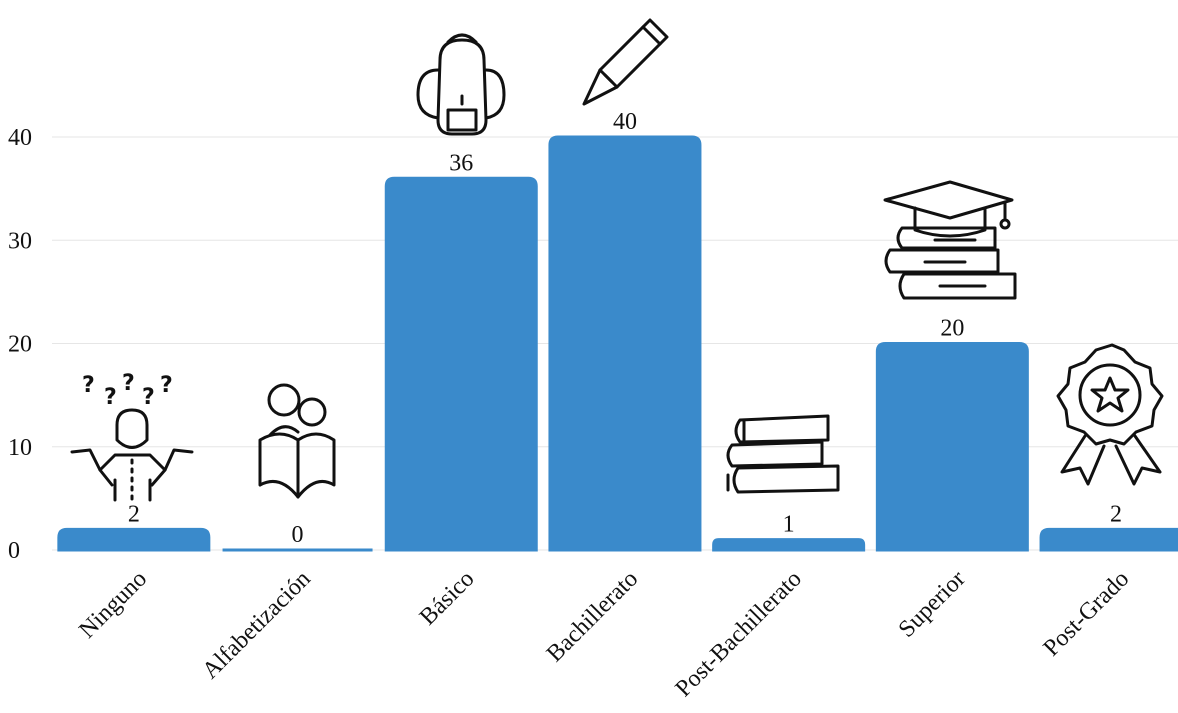  I want to click on icon-pencil, so click(625, 62).